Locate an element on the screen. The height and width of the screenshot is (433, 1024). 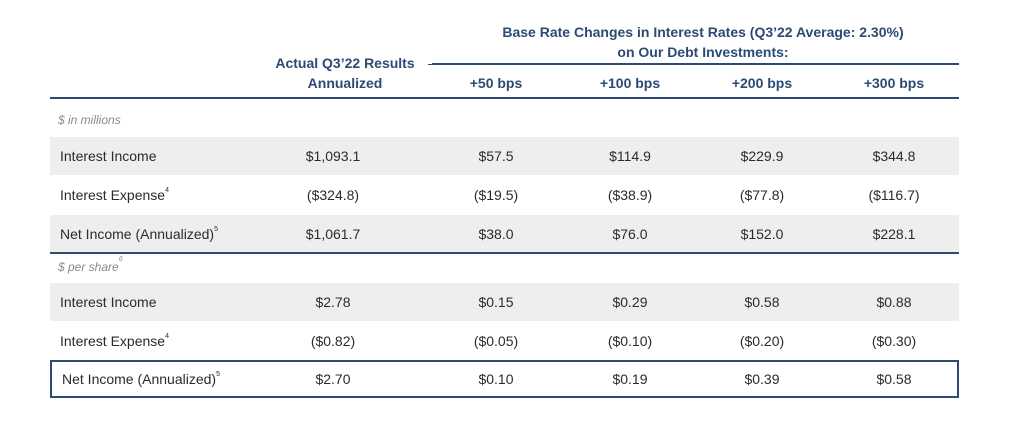
cell-50bps: $38.0 is located at coordinates (496, 234).